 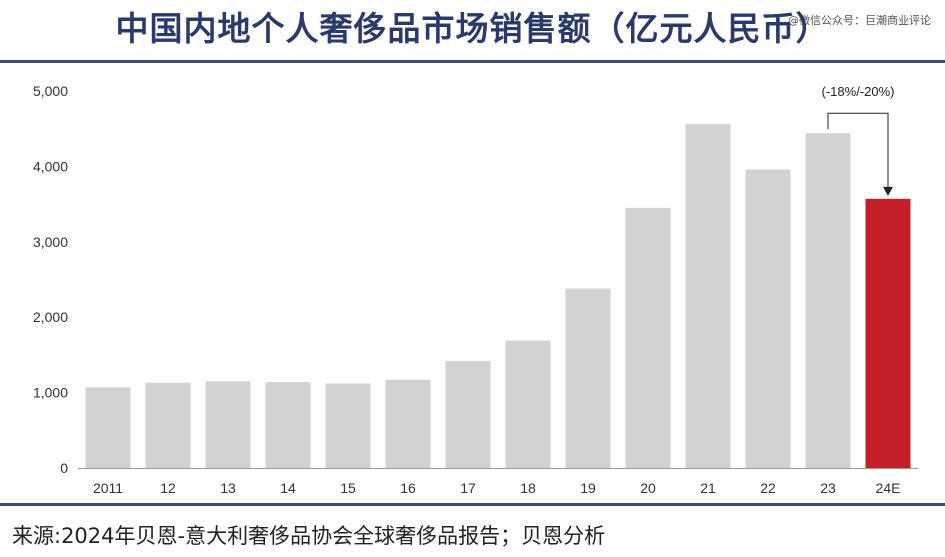 I want to click on y-axis: 0 1,000 2,000 3,000 4,000 5,000, so click(x=50, y=279).